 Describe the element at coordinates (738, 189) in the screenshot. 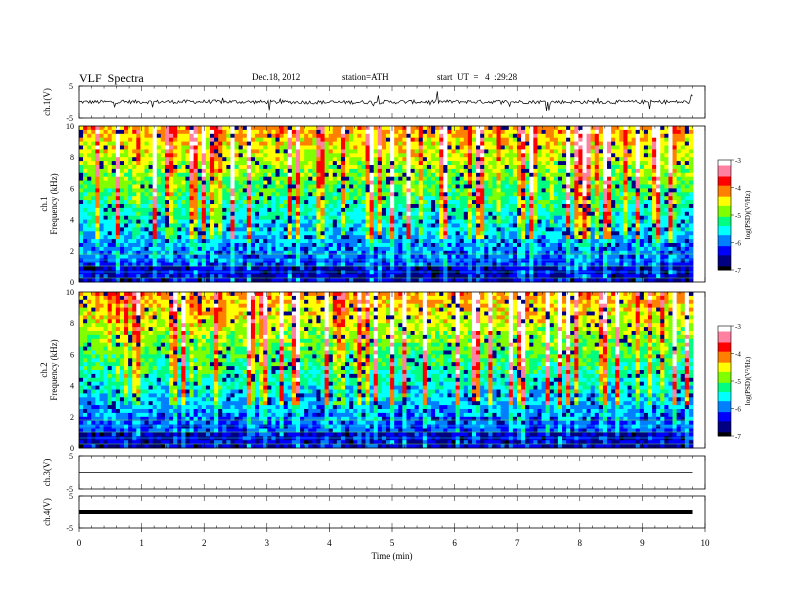

I see `ch1-spectrogram-cbar-tick-1: -4` at that location.